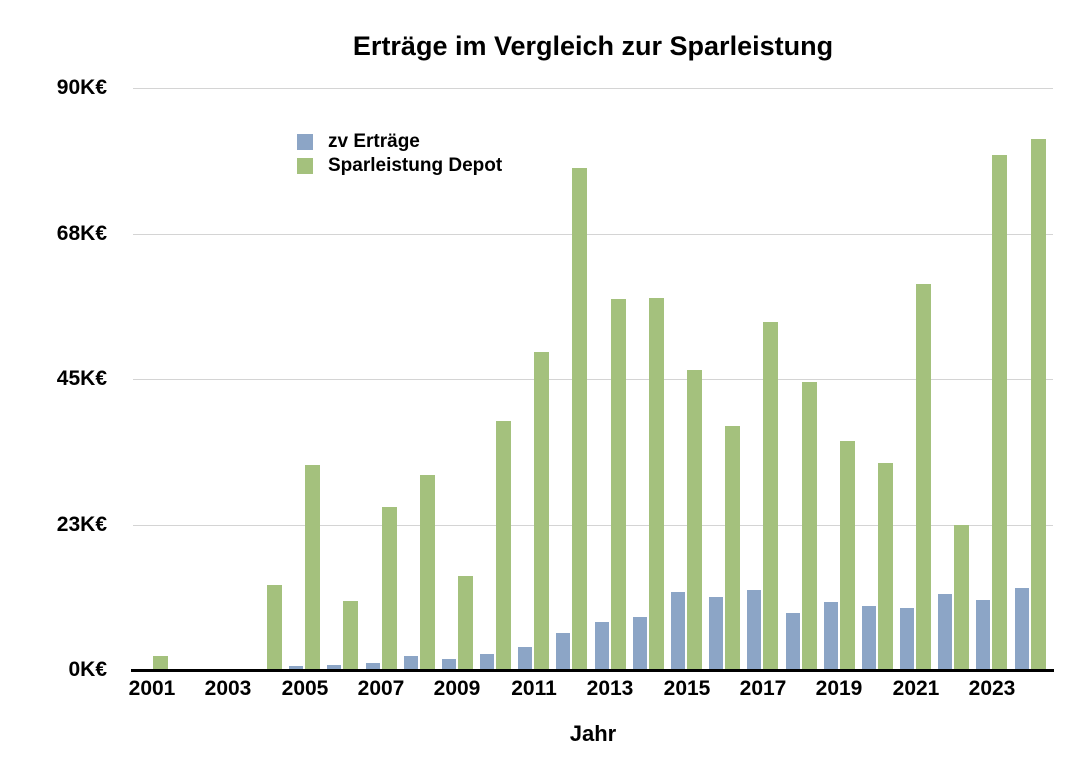 The height and width of the screenshot is (761, 1088). I want to click on bar-sparleistung-depot-2015, so click(694, 519).